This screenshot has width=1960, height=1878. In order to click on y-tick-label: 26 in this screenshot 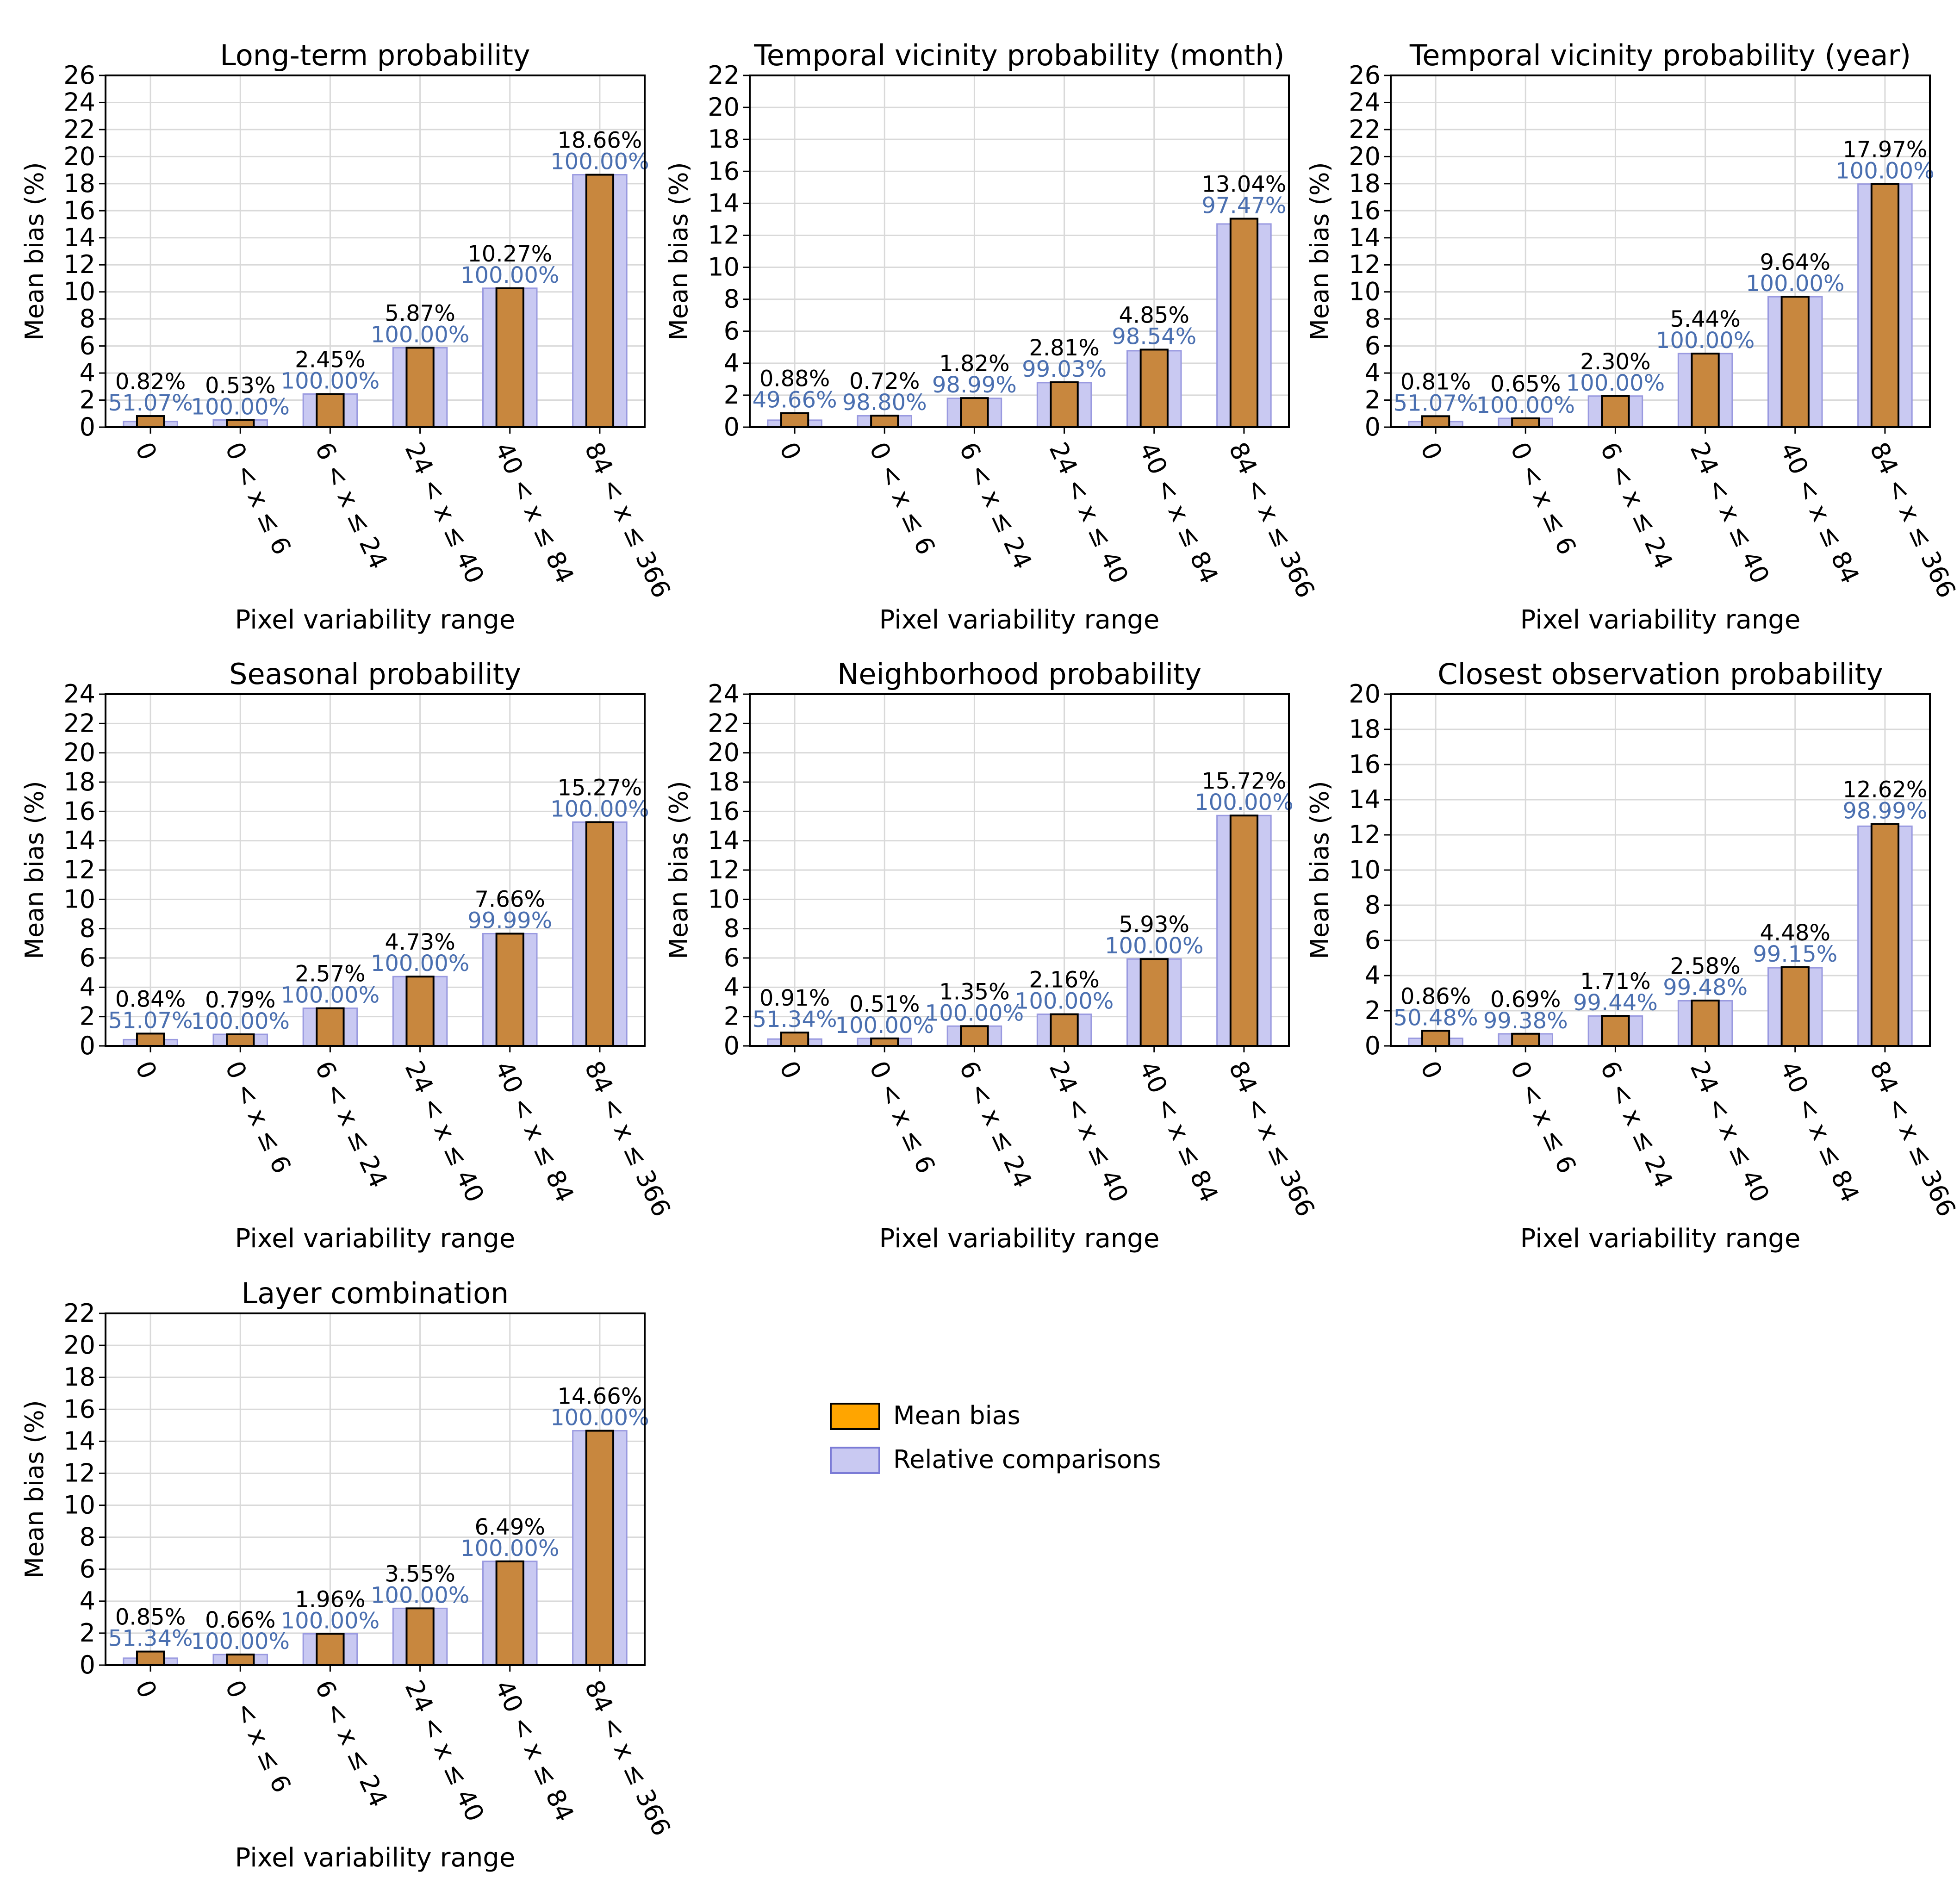, I will do `click(79, 75)`.